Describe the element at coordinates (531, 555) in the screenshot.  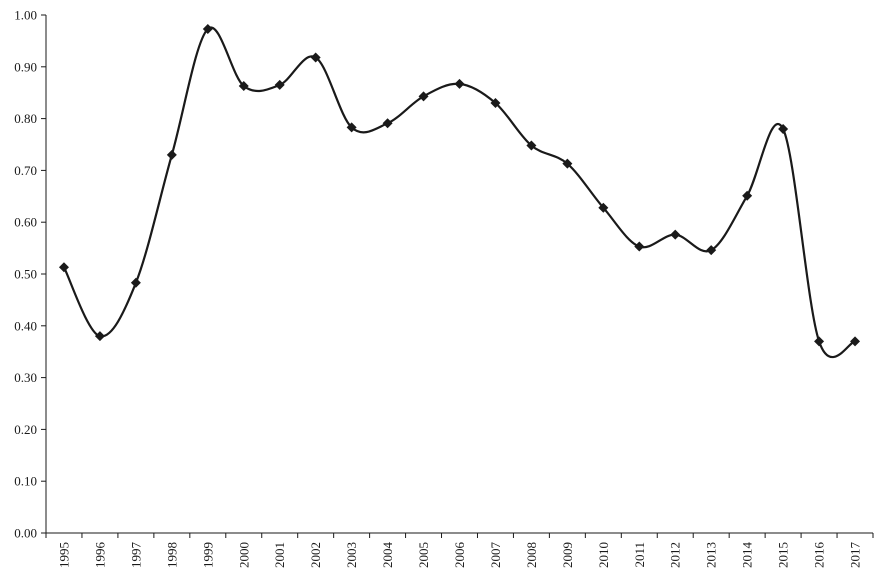
I see `x-tick-label: 2008` at that location.